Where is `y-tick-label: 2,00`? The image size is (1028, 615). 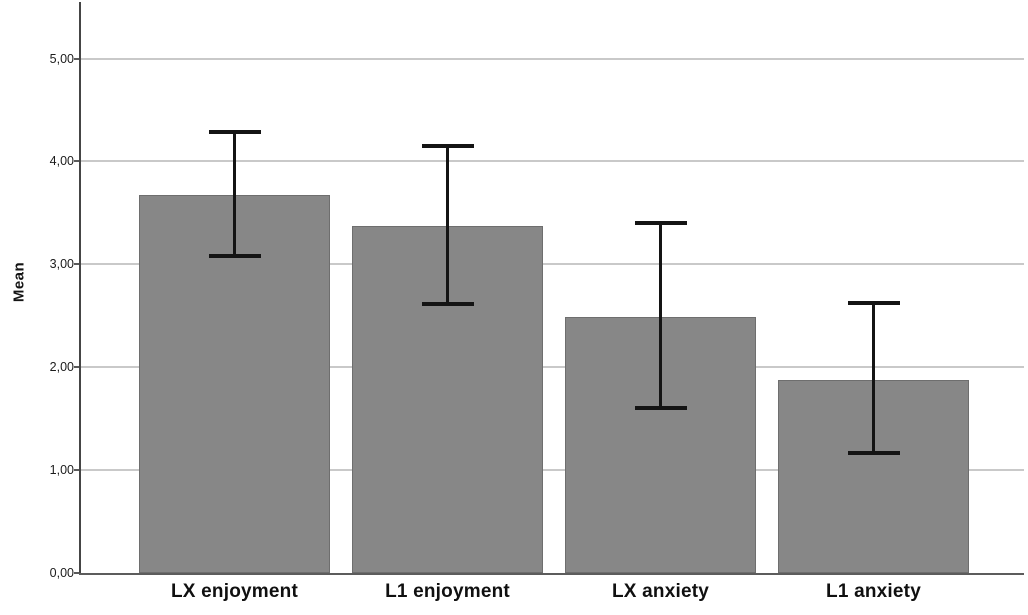 y-tick-label: 2,00 is located at coordinates (61, 367).